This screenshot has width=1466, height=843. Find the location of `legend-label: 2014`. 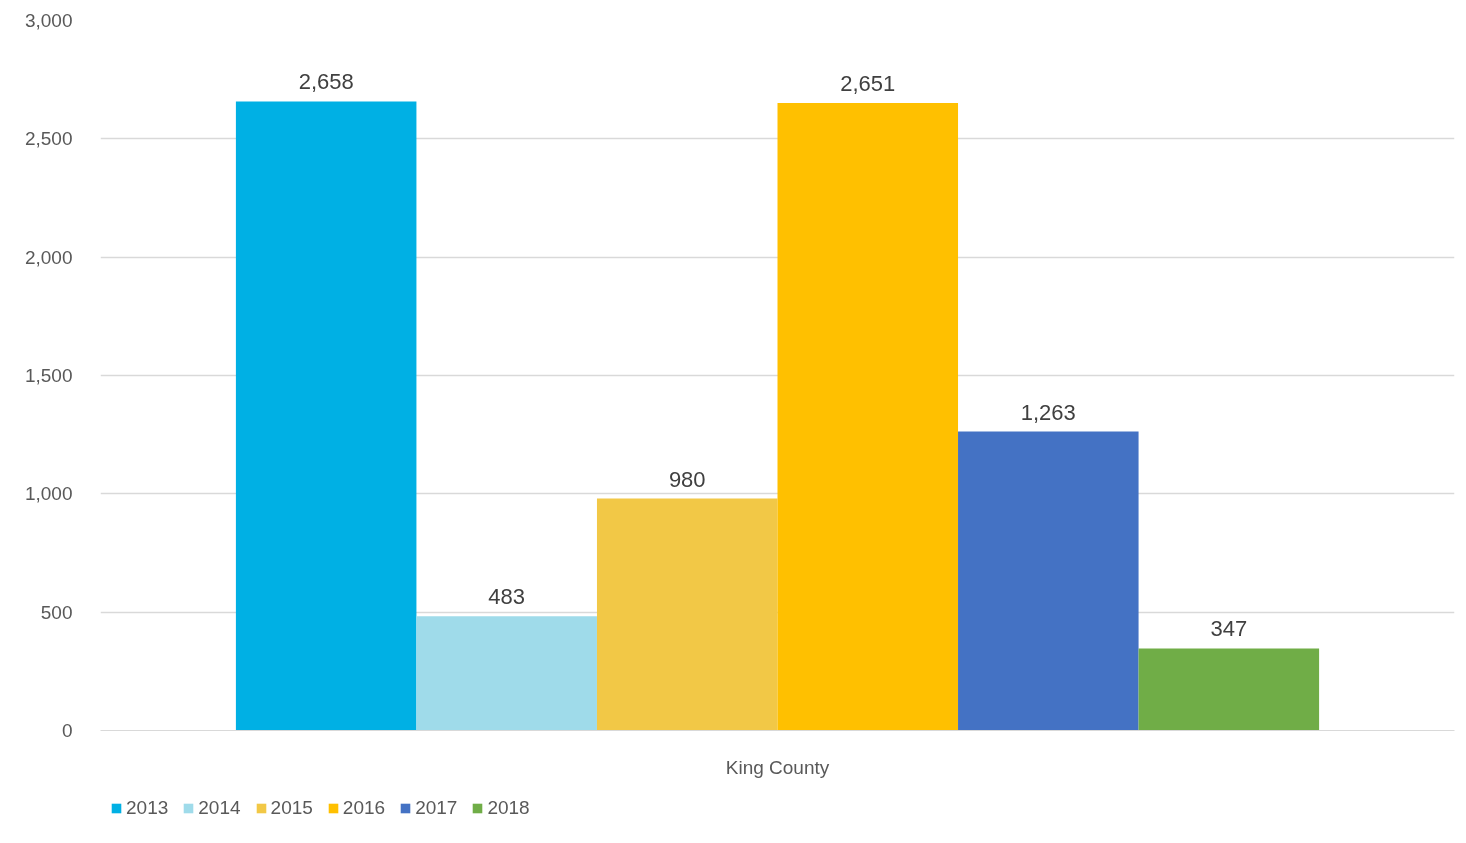

legend-label: 2014 is located at coordinates (219, 807).